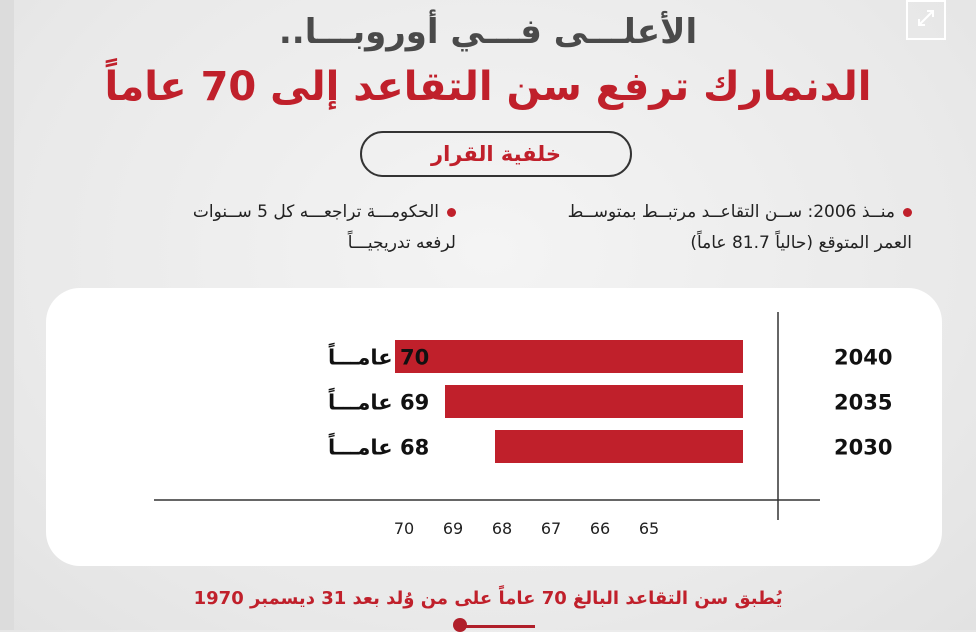  I want to click on bullet-text-line2: العمر المتوقع (حالياً 81.7 عاماً), so click(801, 243).